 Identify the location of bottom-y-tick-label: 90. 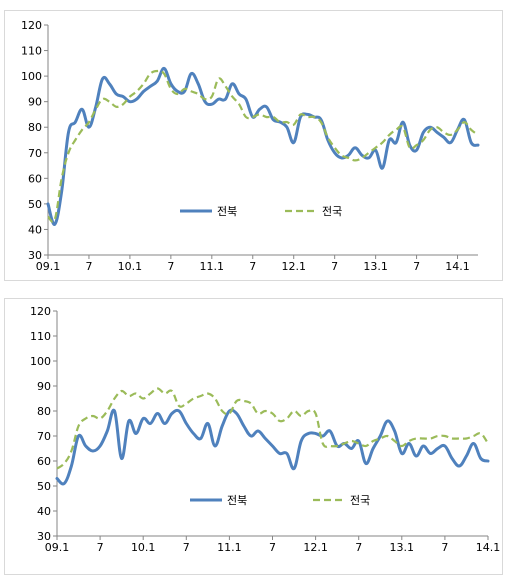
(44, 386).